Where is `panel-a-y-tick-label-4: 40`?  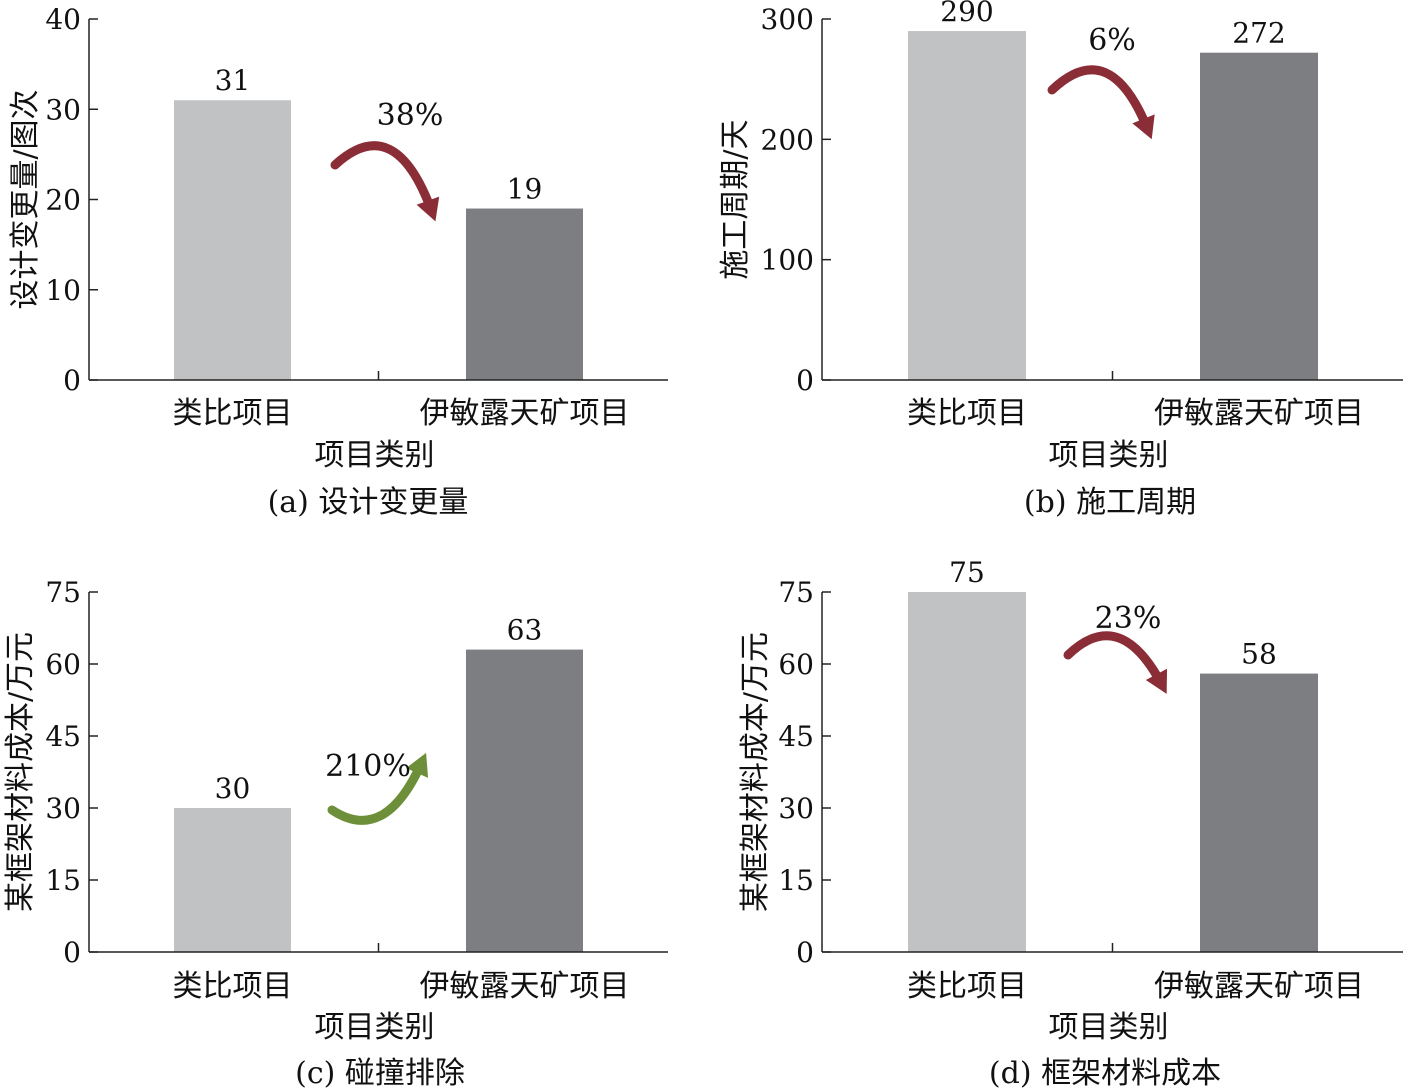 panel-a-y-tick-label-4: 40 is located at coordinates (63, 19).